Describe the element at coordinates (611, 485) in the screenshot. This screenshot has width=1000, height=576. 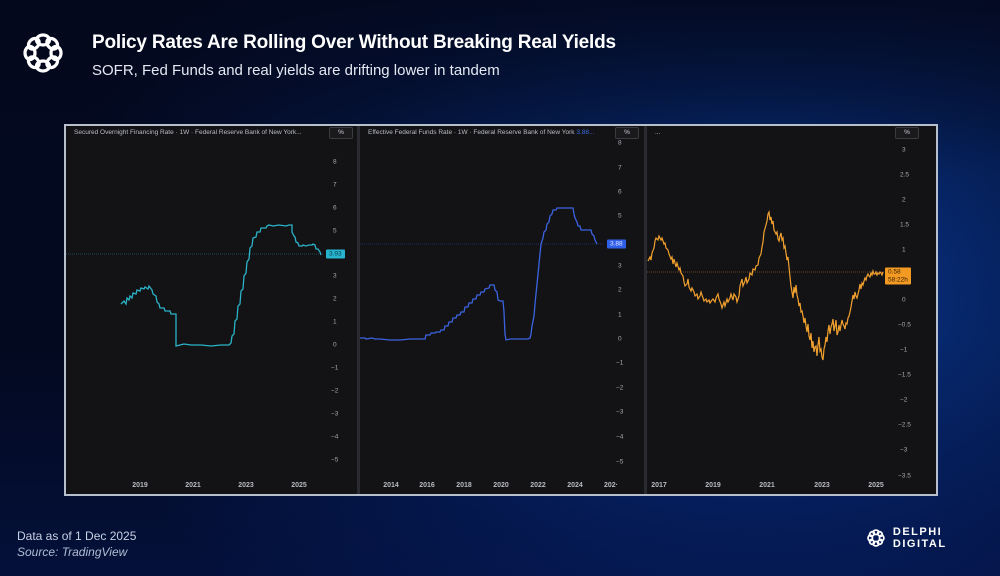
I see `x-tick: 202·` at that location.